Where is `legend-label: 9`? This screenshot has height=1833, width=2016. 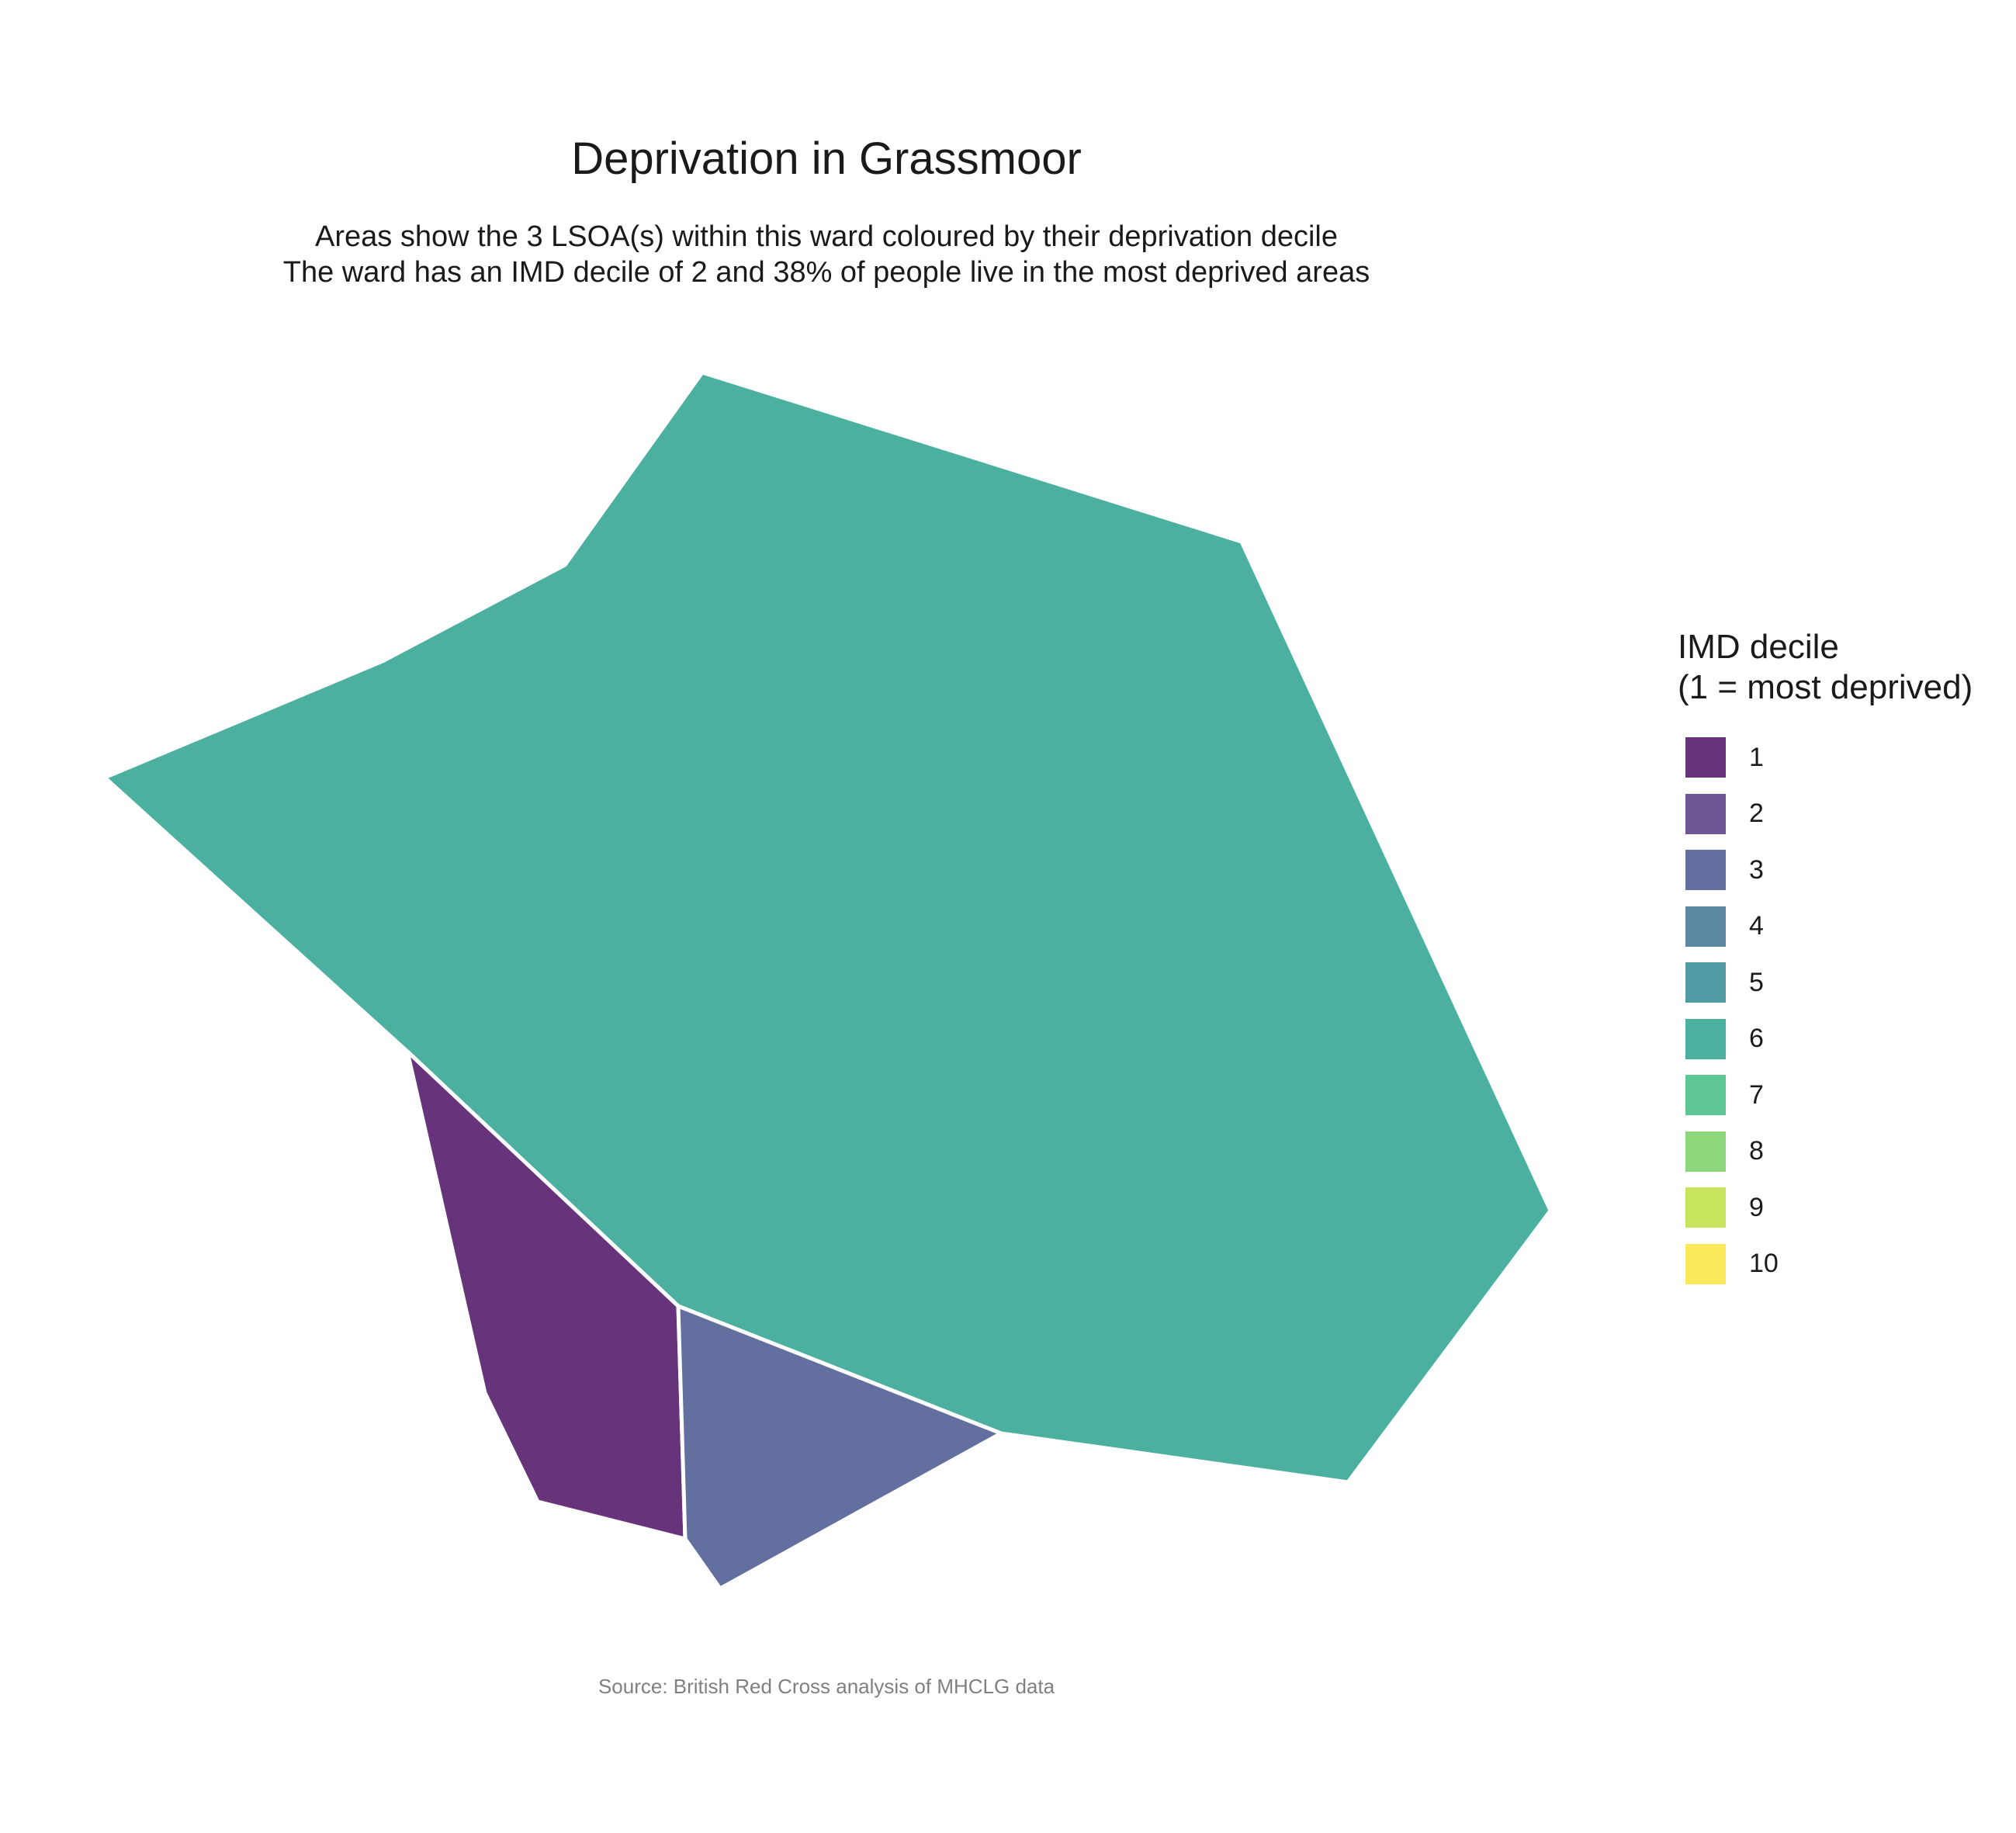 legend-label: 9 is located at coordinates (1757, 1207).